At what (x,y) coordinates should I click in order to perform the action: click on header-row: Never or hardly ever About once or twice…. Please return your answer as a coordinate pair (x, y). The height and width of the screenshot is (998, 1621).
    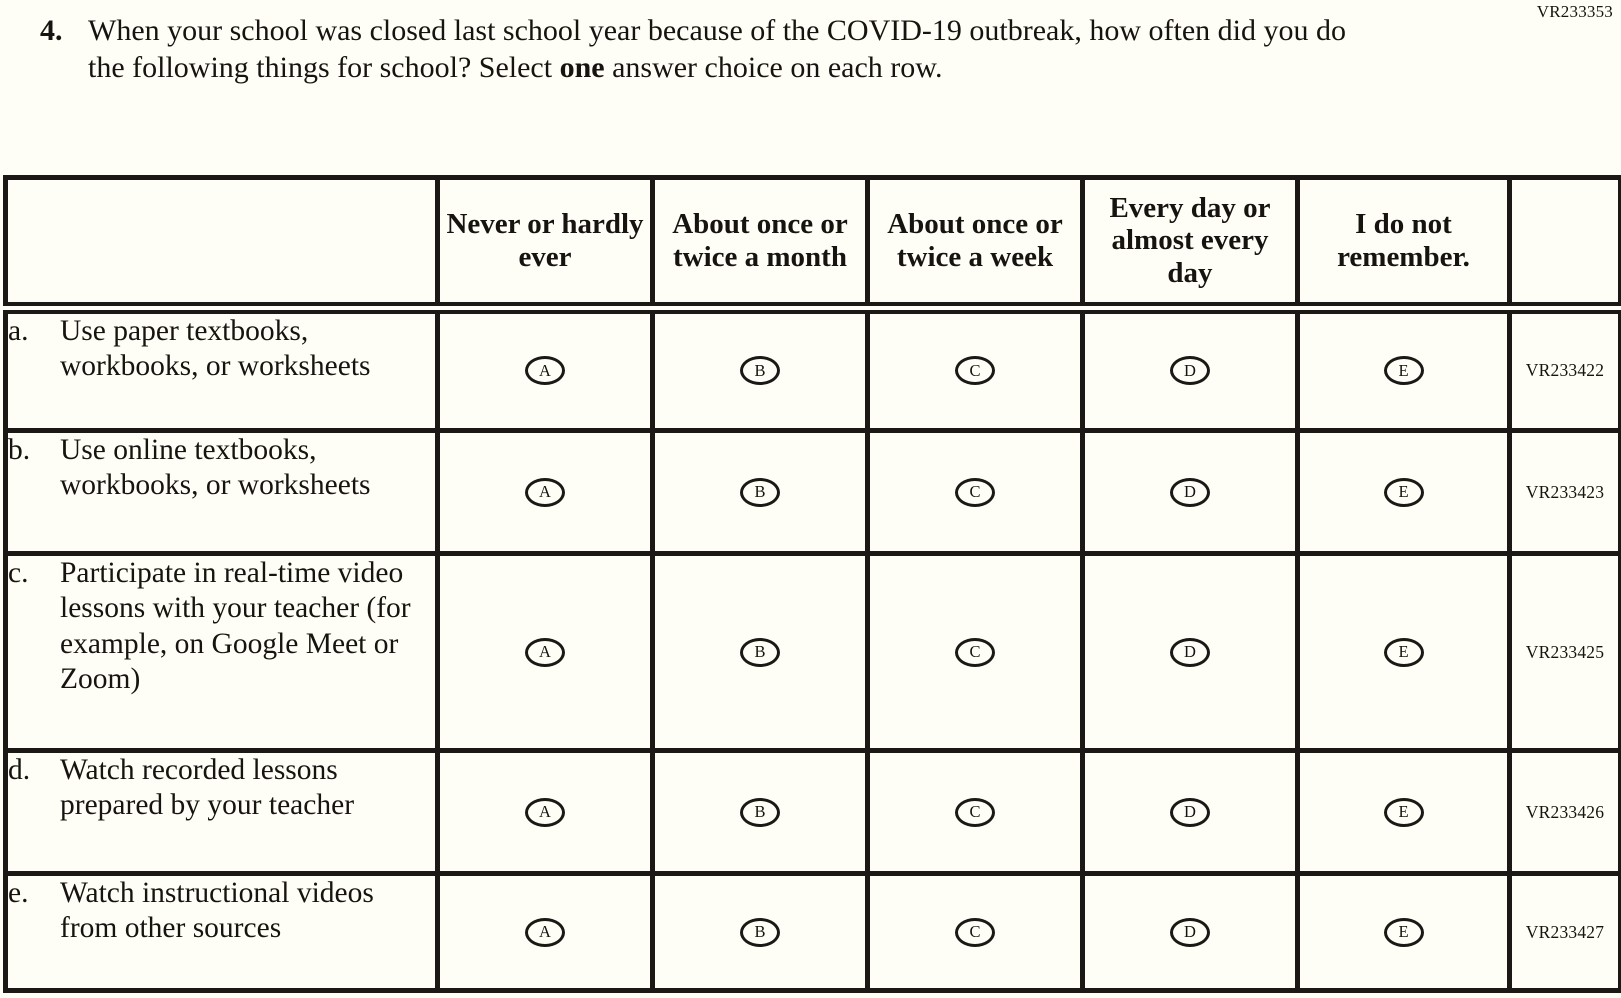
    Looking at the image, I should click on (812, 244).